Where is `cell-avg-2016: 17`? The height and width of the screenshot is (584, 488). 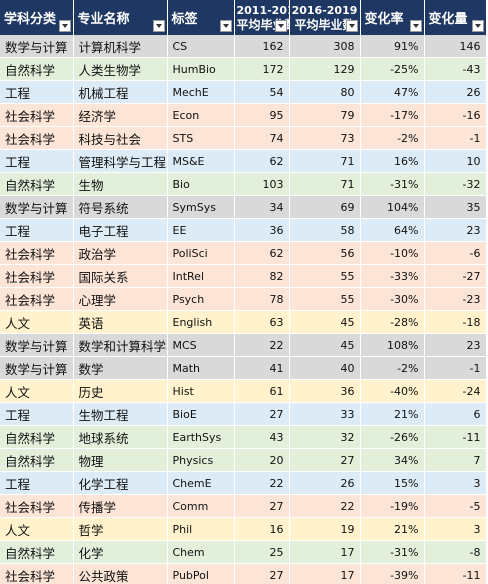
cell-avg-2016: 17 is located at coordinates (325, 573).